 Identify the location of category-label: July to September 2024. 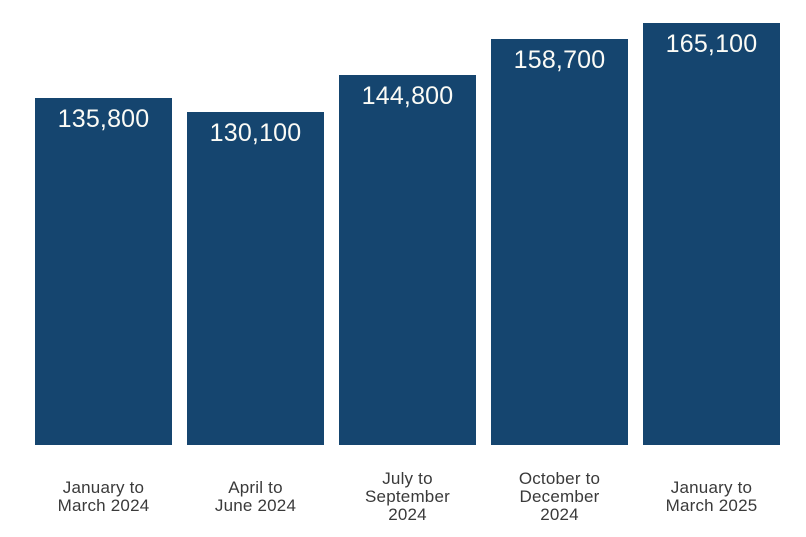
(407, 491).